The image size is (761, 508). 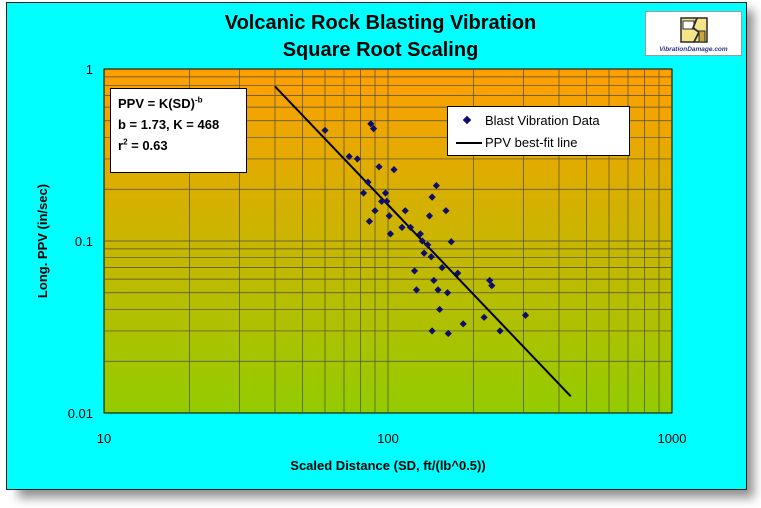 What do you see at coordinates (42, 241) in the screenshot?
I see `y-axis-label: Long. PPV (in/sec)` at bounding box center [42, 241].